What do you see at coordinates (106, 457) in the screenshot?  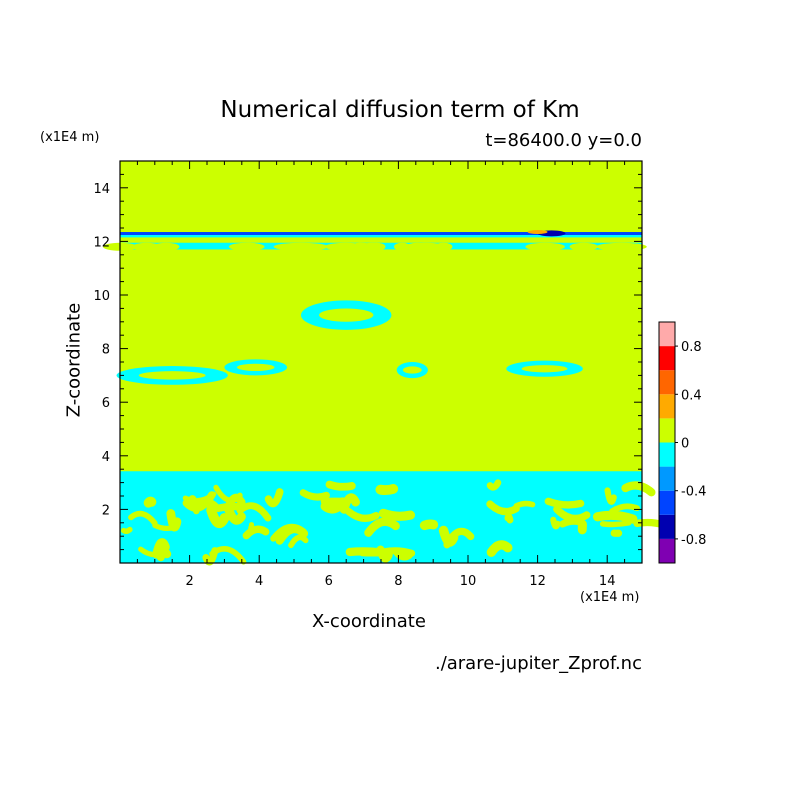 I see `y-tick-label: 4` at bounding box center [106, 457].